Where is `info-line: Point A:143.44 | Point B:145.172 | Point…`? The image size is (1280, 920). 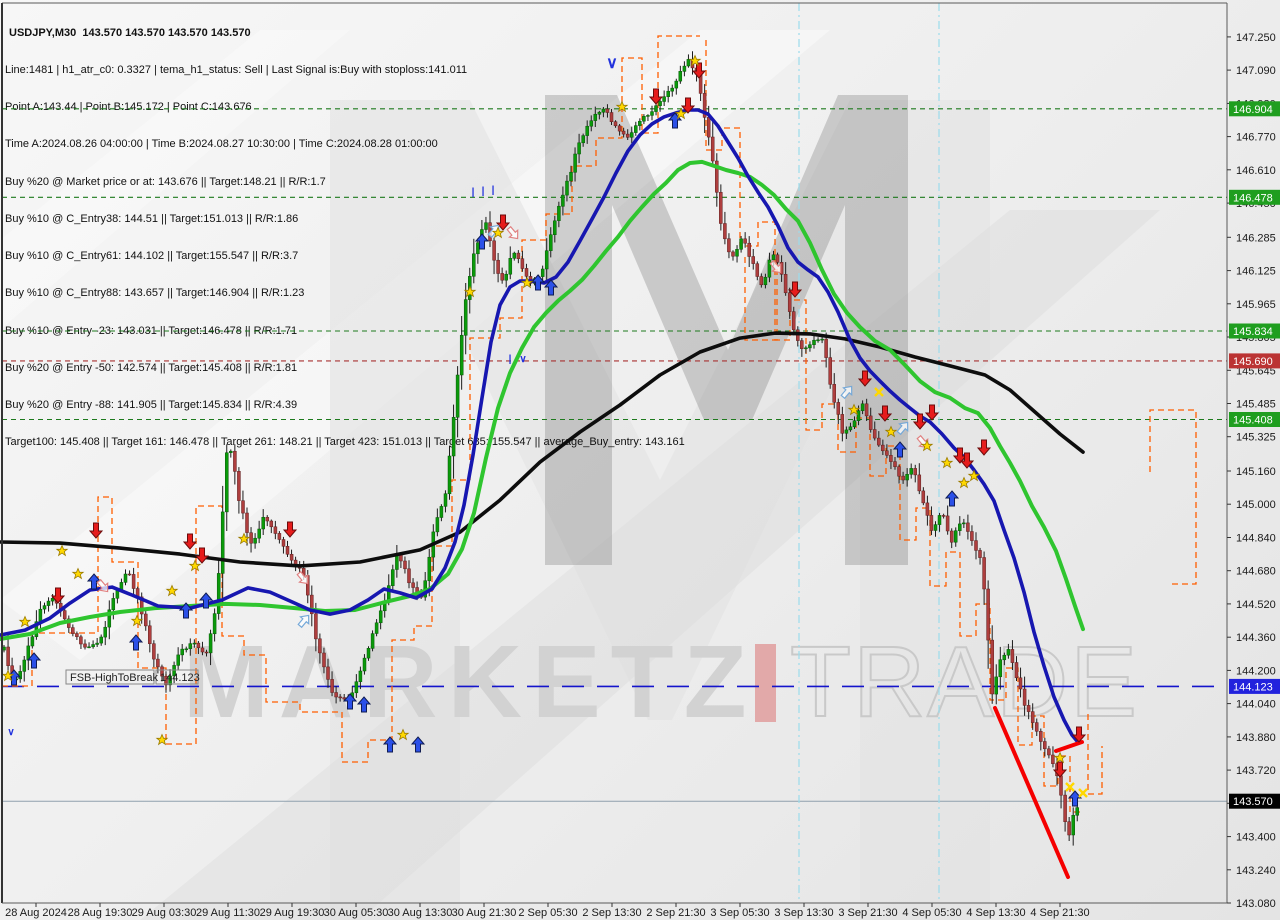 info-line: Point A:143.44 | Point B:145.172 | Point… is located at coordinates (128, 107).